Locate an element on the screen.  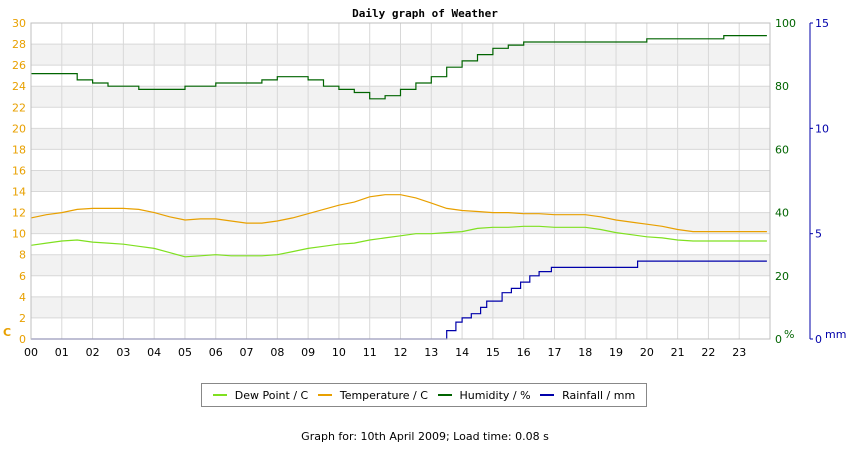
legend-item-rainfall: Rainfall / mm is located at coordinates (587, 395).